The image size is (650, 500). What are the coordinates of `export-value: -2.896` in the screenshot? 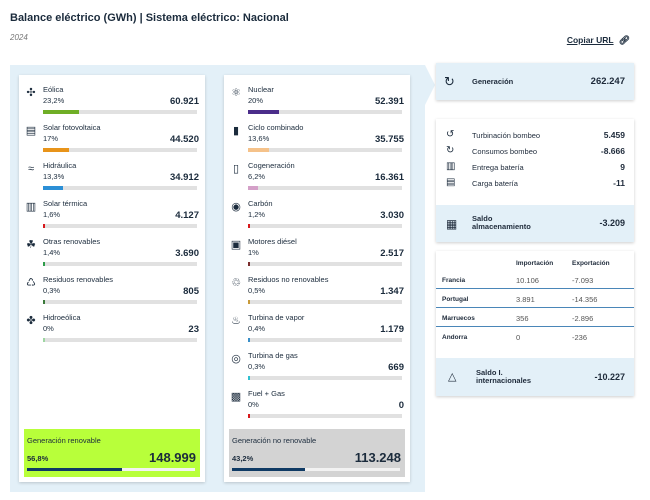 It's located at (583, 318).